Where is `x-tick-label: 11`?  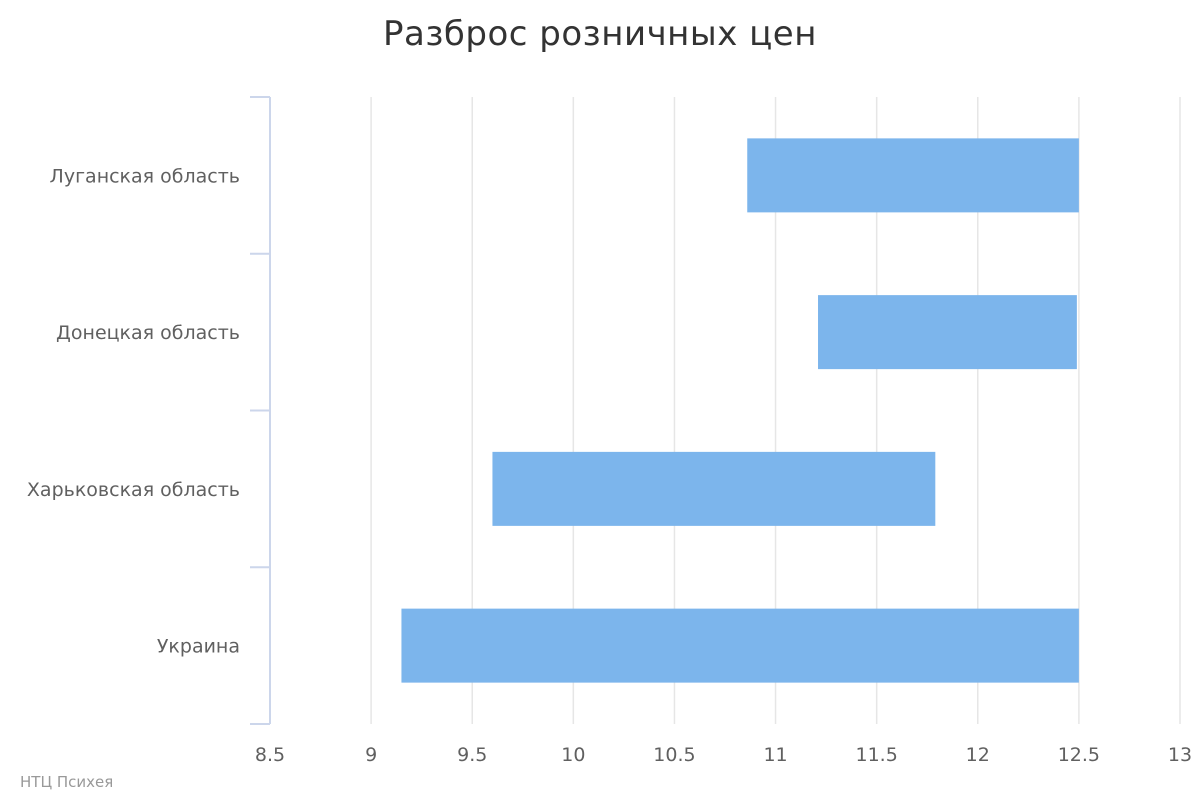 x-tick-label: 11 is located at coordinates (775, 755).